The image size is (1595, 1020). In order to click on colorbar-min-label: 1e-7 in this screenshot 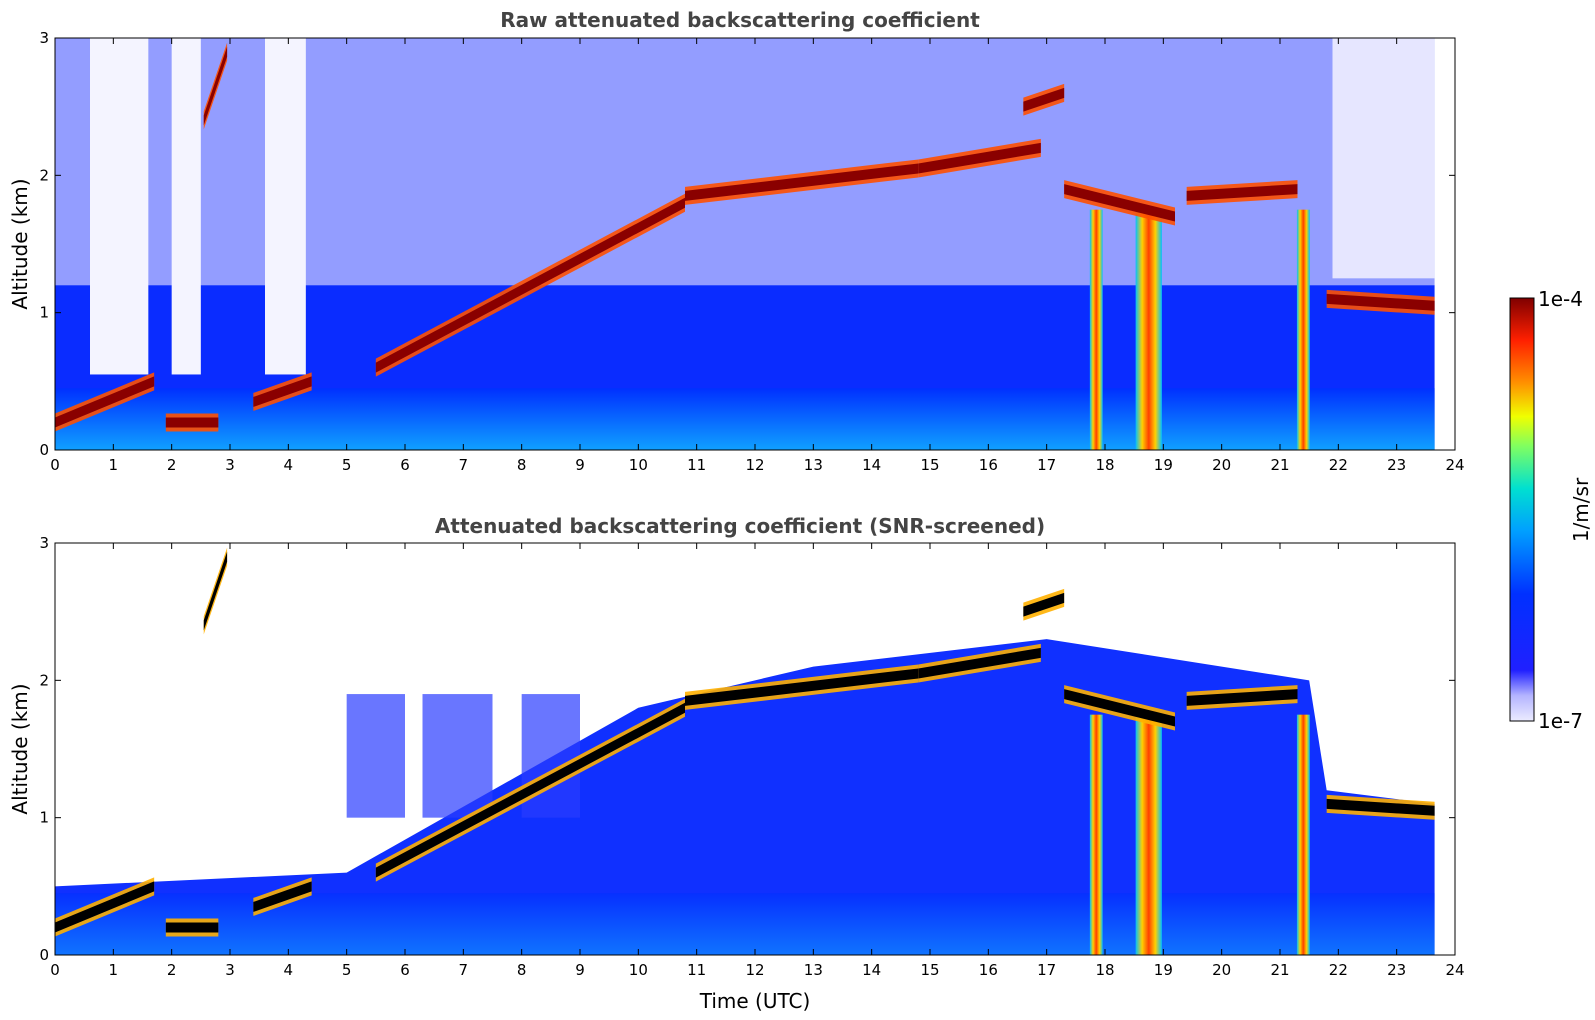, I will do `click(1560, 721)`.